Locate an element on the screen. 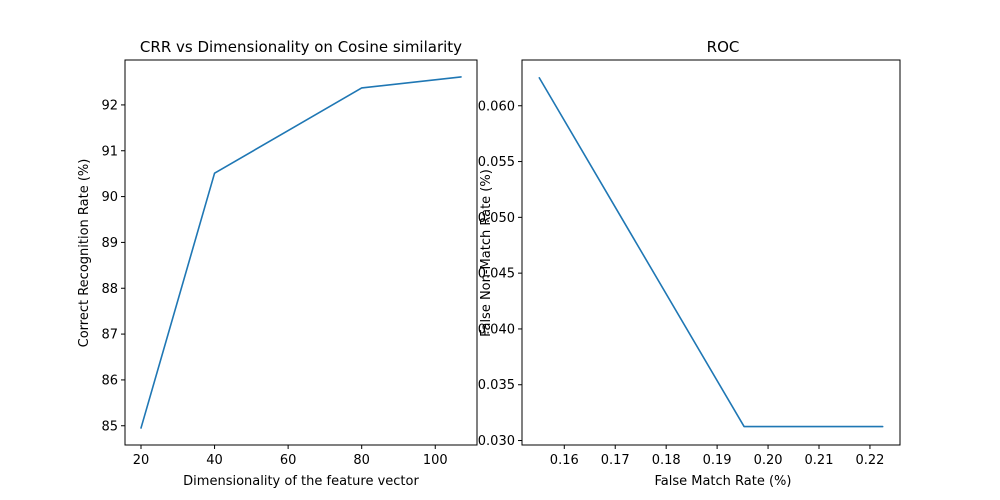 This screenshot has height=500, width=1000. roc-chart-y-tick-label: 0.055 is located at coordinates (496, 162).